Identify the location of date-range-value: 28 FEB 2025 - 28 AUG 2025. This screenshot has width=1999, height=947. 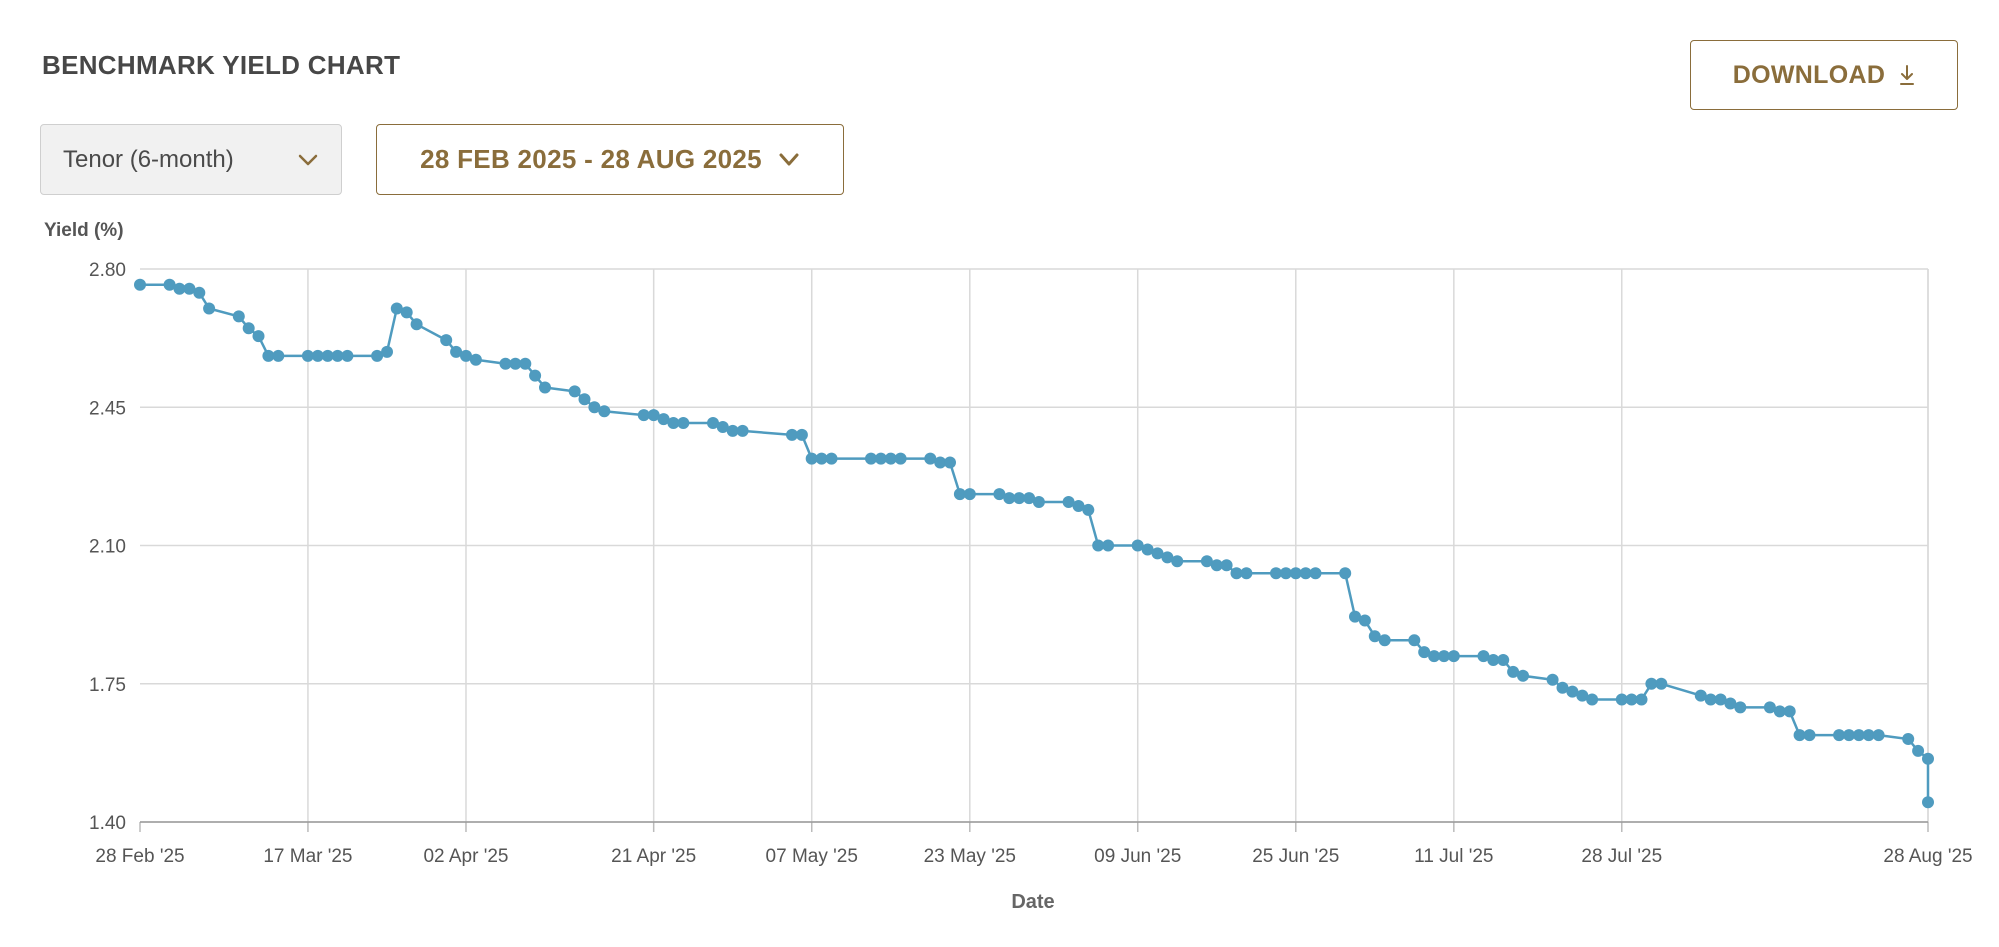
(591, 159).